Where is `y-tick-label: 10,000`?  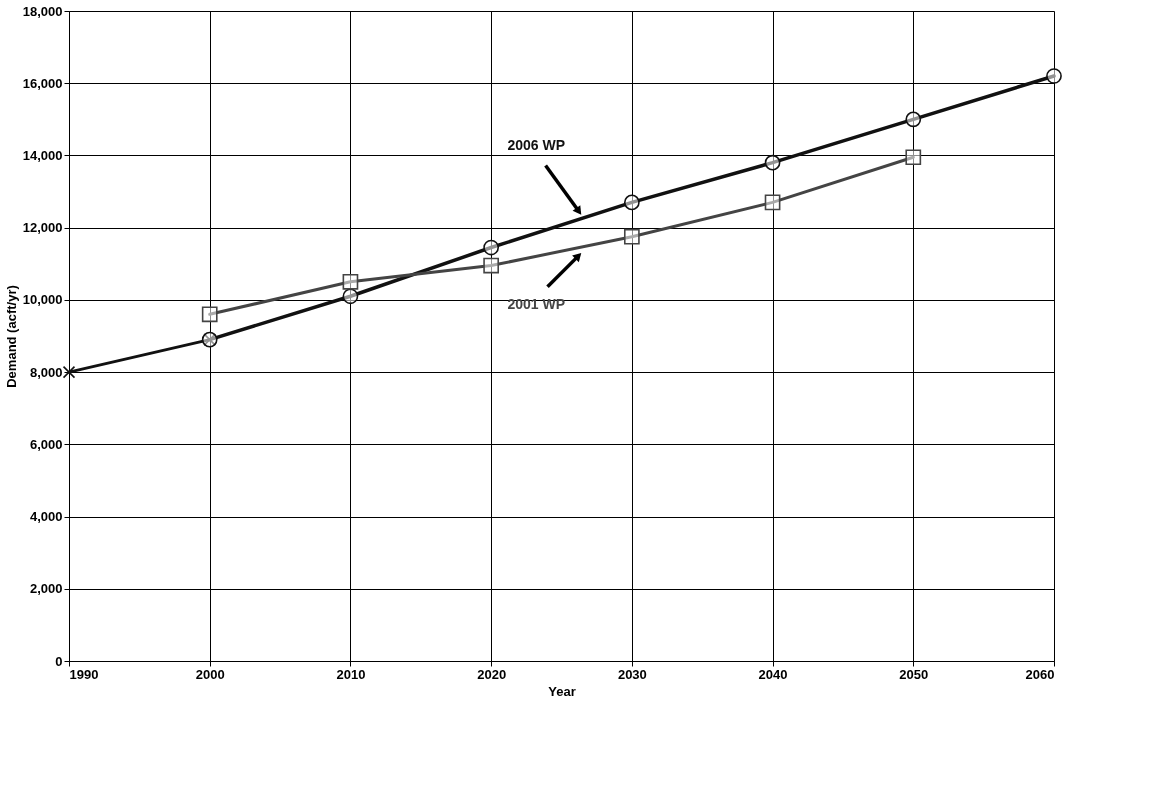 y-tick-label: 10,000 is located at coordinates (42, 300).